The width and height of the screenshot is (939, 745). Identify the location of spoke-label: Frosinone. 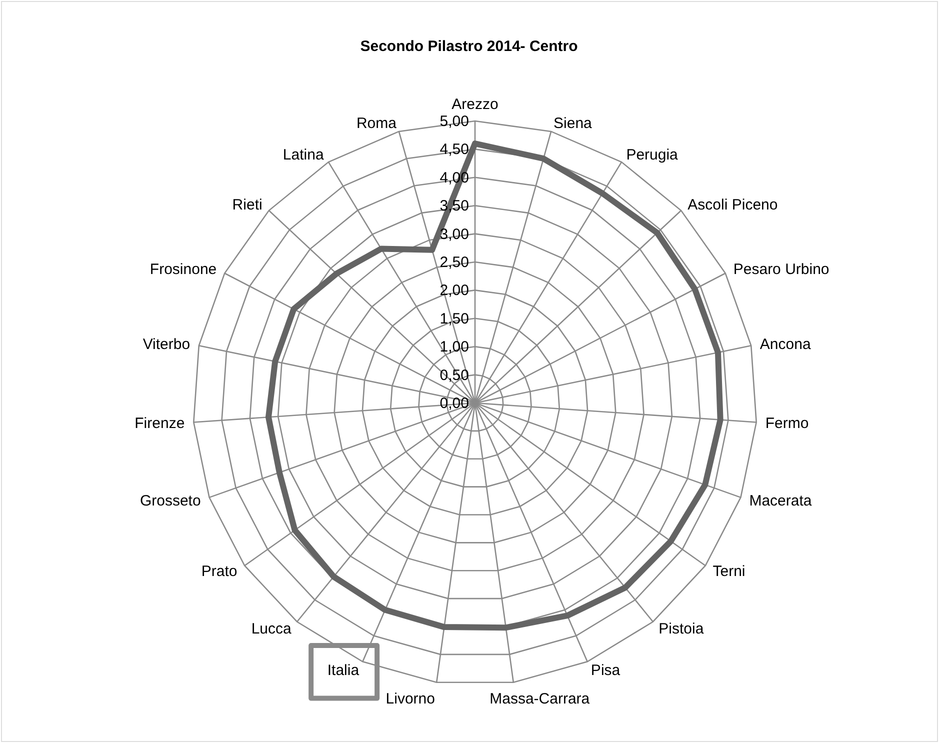
(183, 269).